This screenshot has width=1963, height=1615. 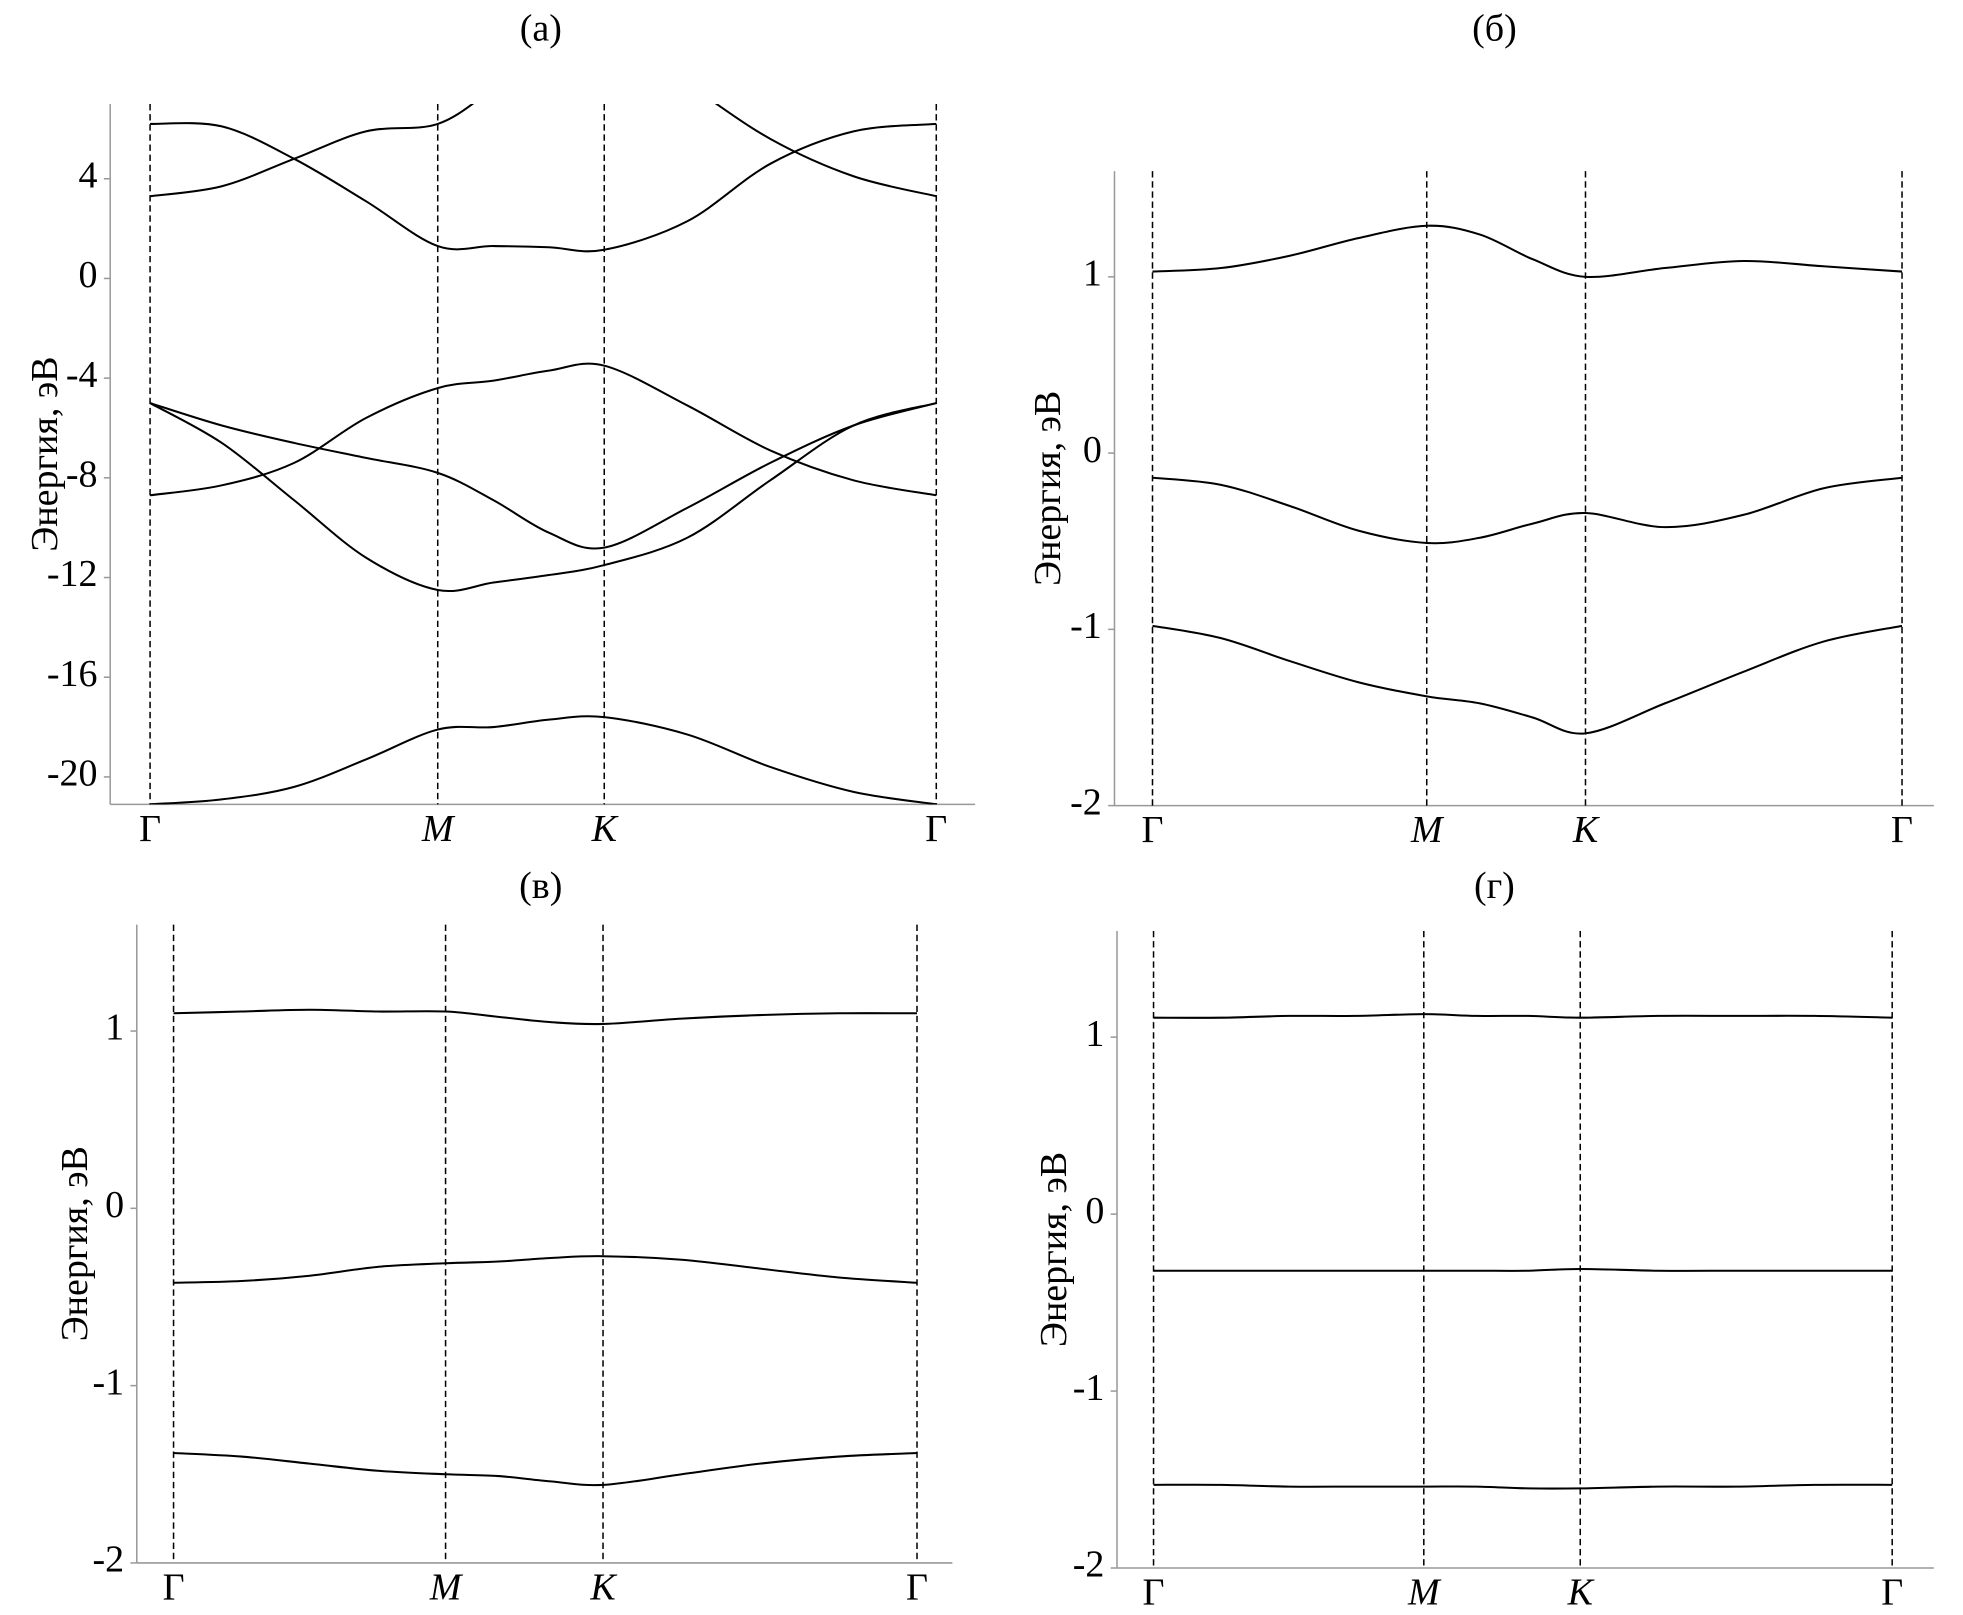 What do you see at coordinates (1494, 29) in the screenshot?
I see `panel-title: (б)` at bounding box center [1494, 29].